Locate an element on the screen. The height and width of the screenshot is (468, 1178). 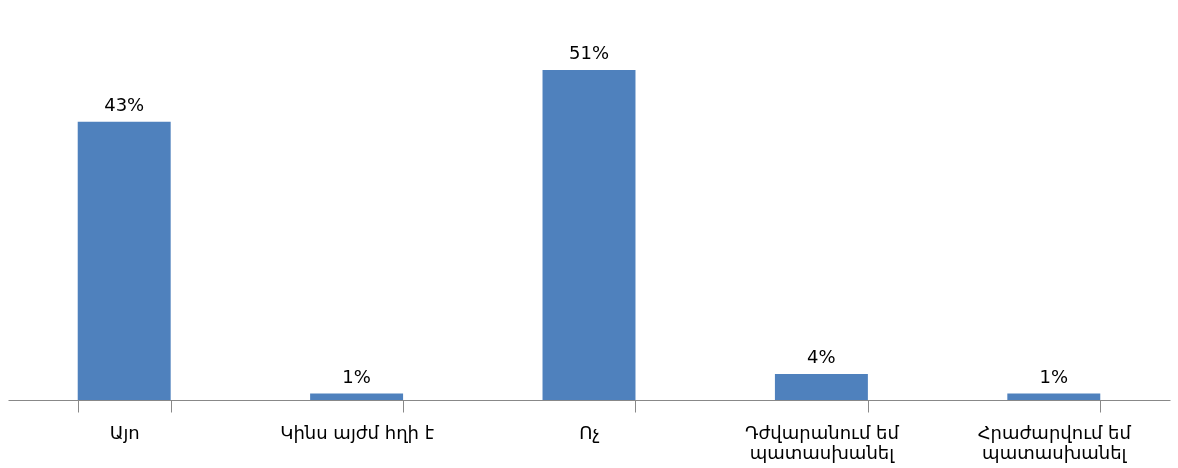
x-tick-label: Ոչ is located at coordinates (589, 432).